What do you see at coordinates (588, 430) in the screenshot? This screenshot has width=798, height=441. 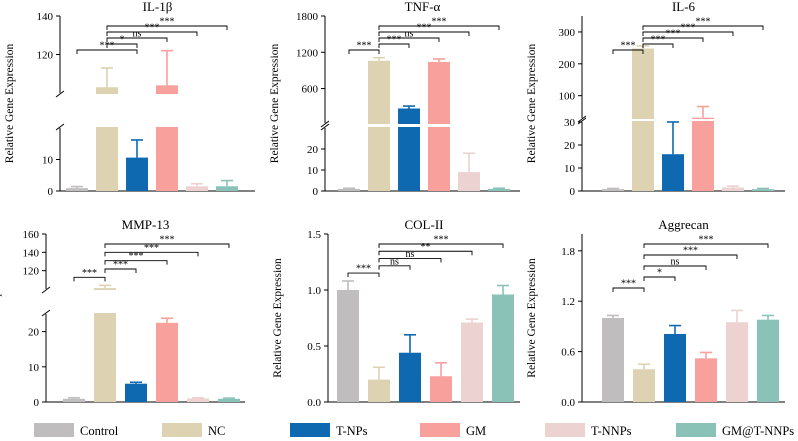 I see `legend-item: T-NNPs` at bounding box center [588, 430].